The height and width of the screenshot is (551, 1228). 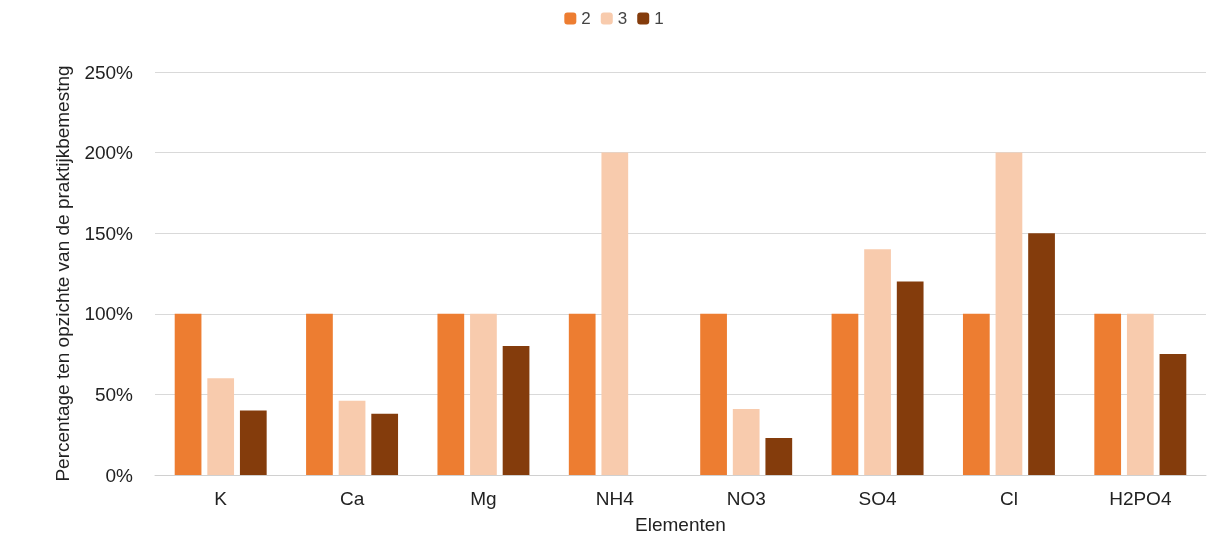 I want to click on y-tick-label: 200%, so click(x=109, y=153).